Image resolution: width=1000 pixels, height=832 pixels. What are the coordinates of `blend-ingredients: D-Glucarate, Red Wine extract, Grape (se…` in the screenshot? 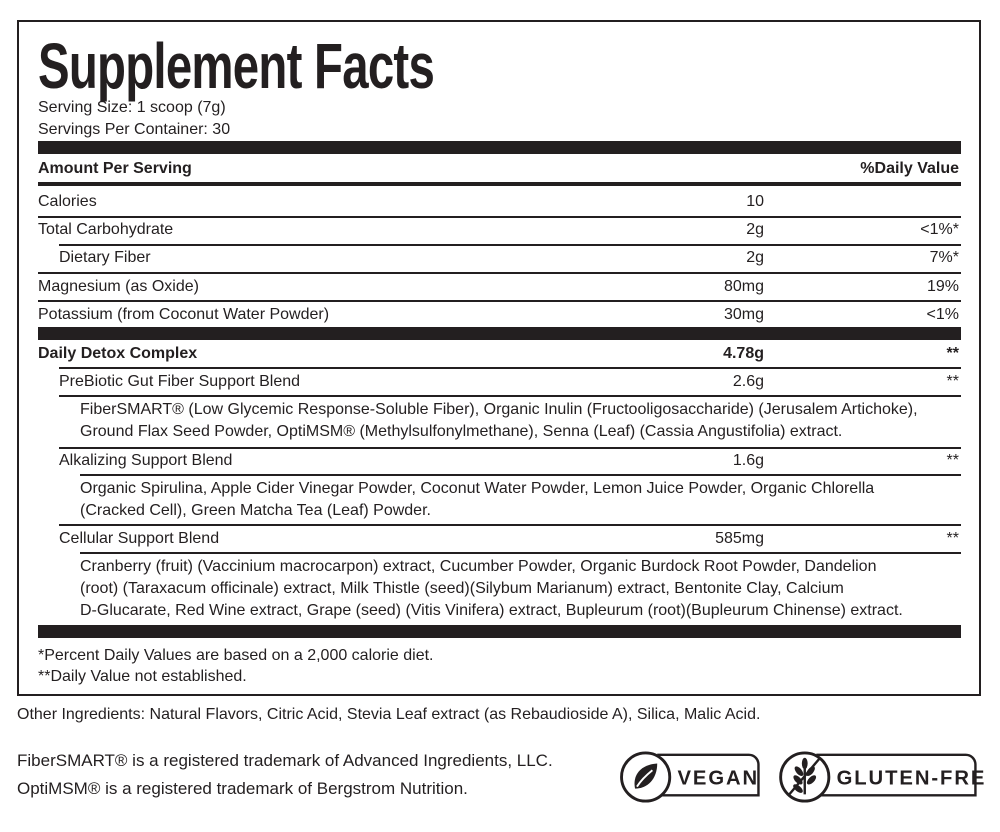 It's located at (491, 610).